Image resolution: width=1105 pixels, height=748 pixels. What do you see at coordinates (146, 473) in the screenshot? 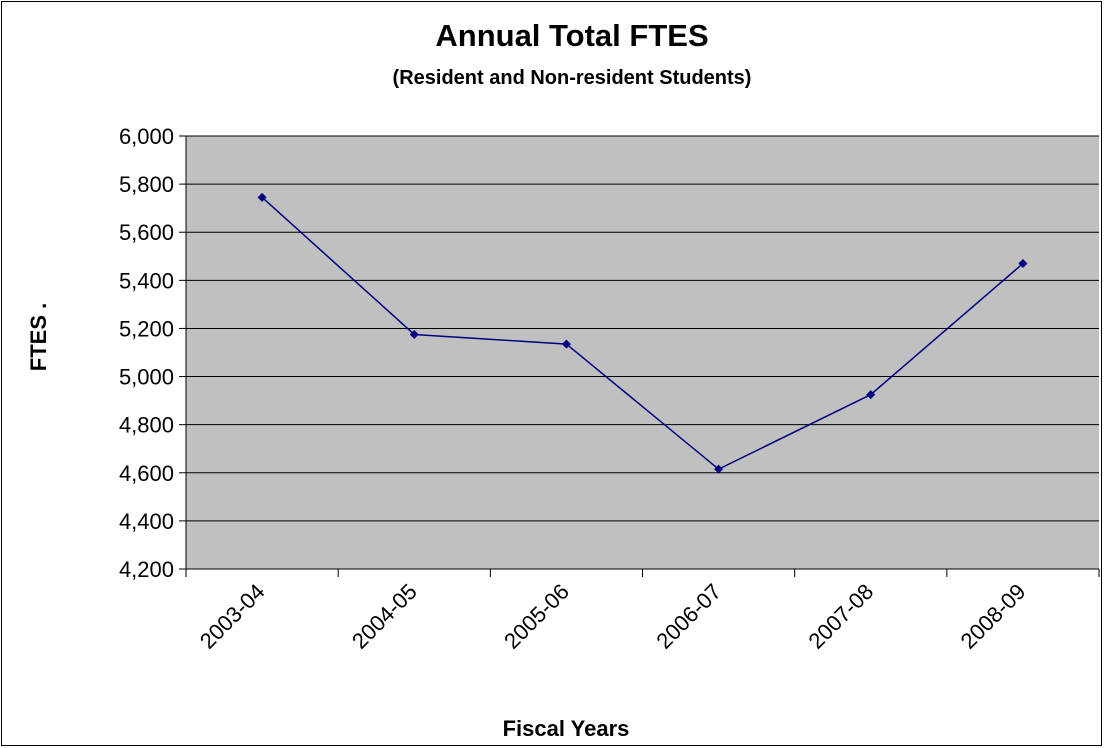
I see `y-tick-label: 4,600` at bounding box center [146, 473].